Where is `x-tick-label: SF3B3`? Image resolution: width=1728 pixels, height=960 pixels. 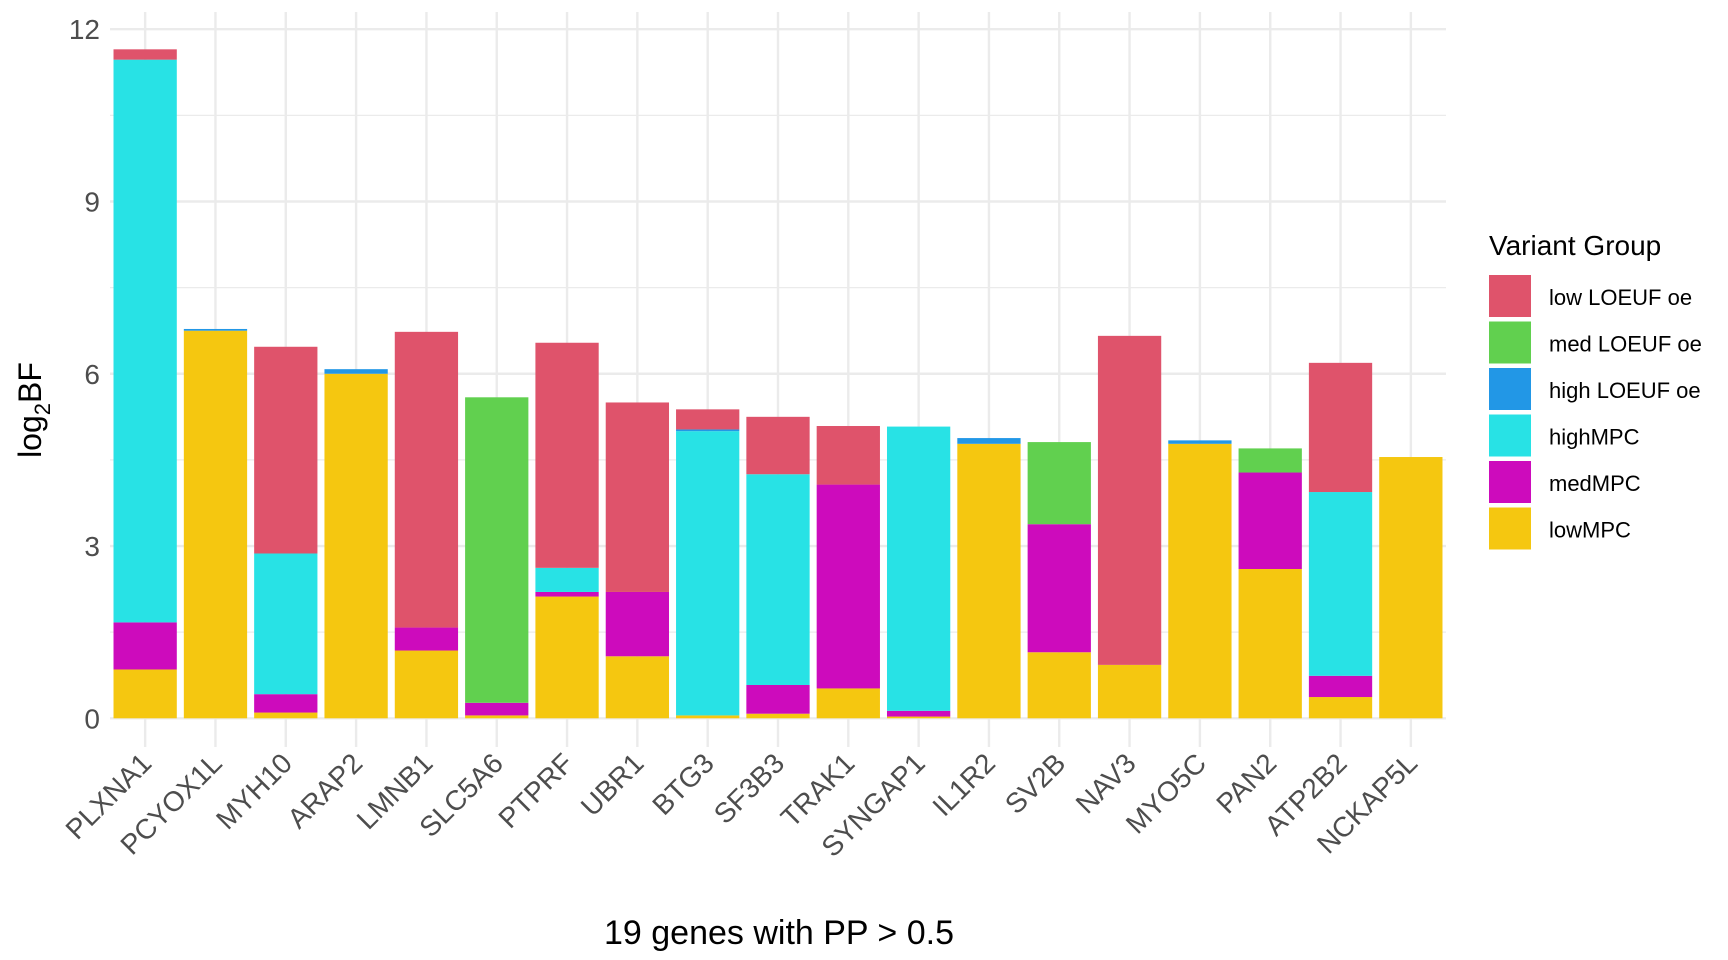 x-tick-label: SF3B3 is located at coordinates (749, 788).